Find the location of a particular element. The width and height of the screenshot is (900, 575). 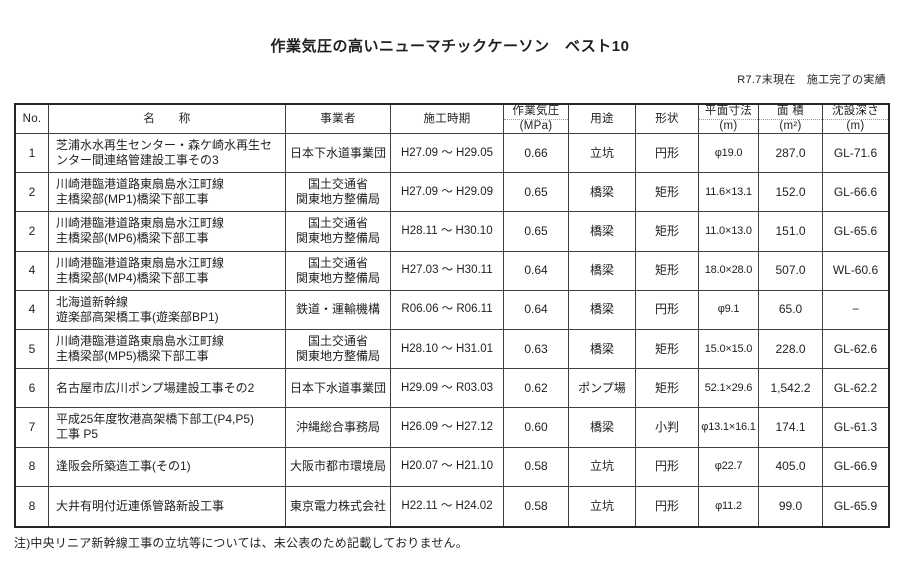

cell-period: H20.07 ～ H21.10 is located at coordinates (447, 466).